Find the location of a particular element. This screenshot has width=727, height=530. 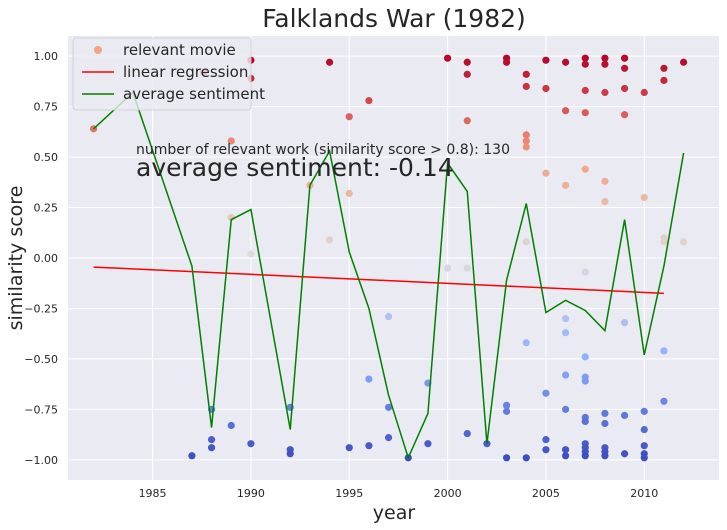

y-tick-label: −0.25 is located at coordinates (41, 308).